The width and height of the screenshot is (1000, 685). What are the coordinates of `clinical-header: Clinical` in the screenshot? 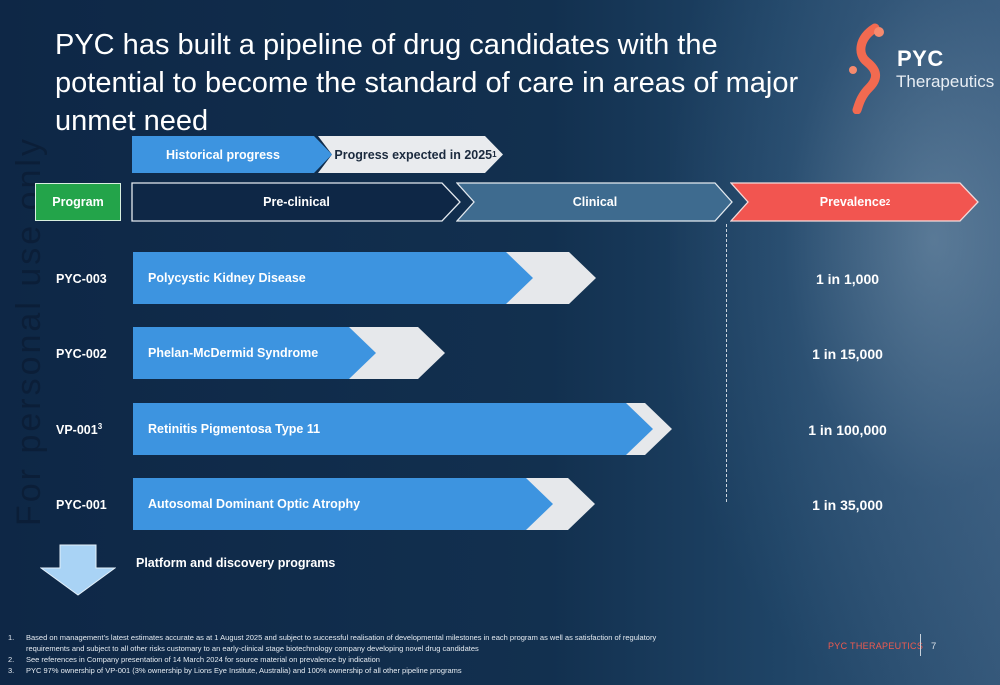 It's located at (595, 202).